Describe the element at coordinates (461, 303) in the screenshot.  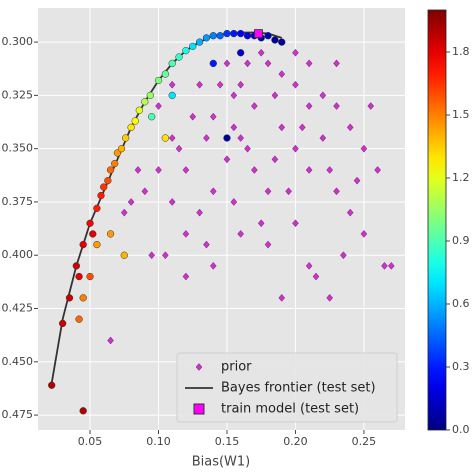
I see `colorbar-tick-label: 0.6` at that location.